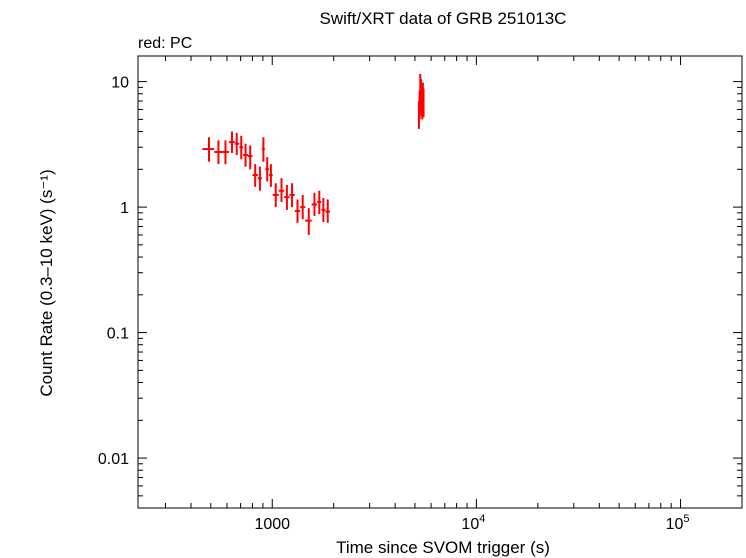 The image size is (746, 558). Describe the element at coordinates (118, 334) in the screenshot. I see `y-tick-label: 0.1` at that location.